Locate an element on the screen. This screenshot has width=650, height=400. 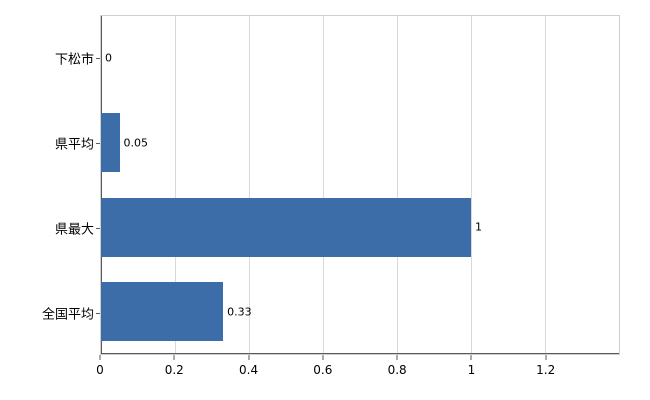
x-axis-tick-label: 1 is located at coordinates (471, 370).